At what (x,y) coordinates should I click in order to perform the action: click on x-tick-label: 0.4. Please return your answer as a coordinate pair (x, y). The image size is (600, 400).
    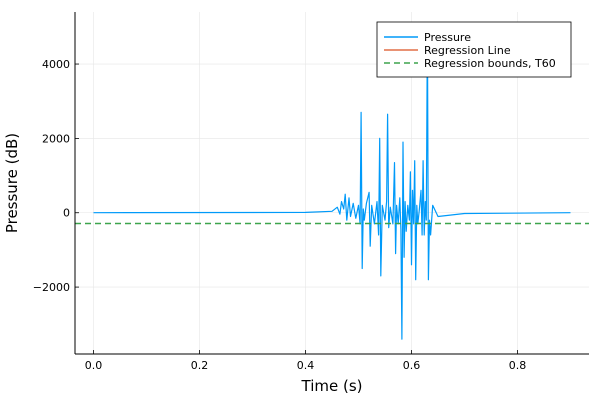
    Looking at the image, I should click on (306, 365).